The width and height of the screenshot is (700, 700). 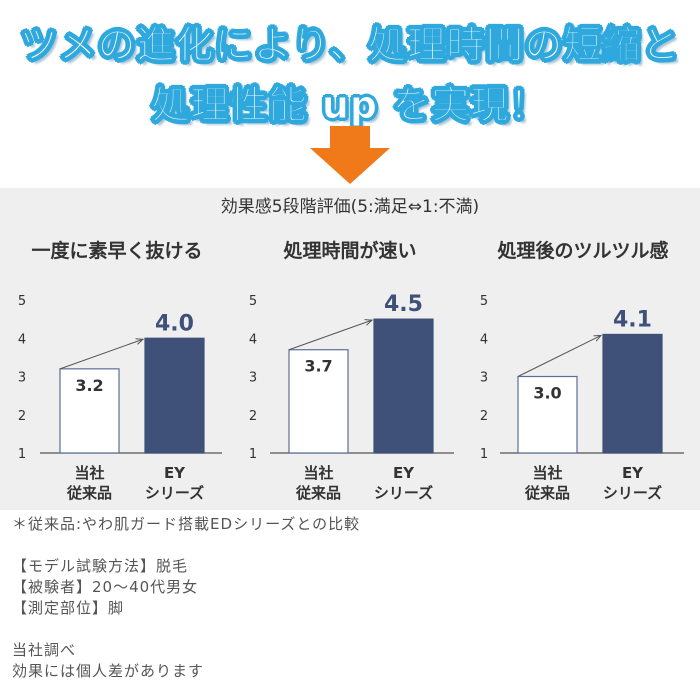 What do you see at coordinates (108, 671) in the screenshot?
I see `note-individual-differences: 効果には個人差があります` at bounding box center [108, 671].